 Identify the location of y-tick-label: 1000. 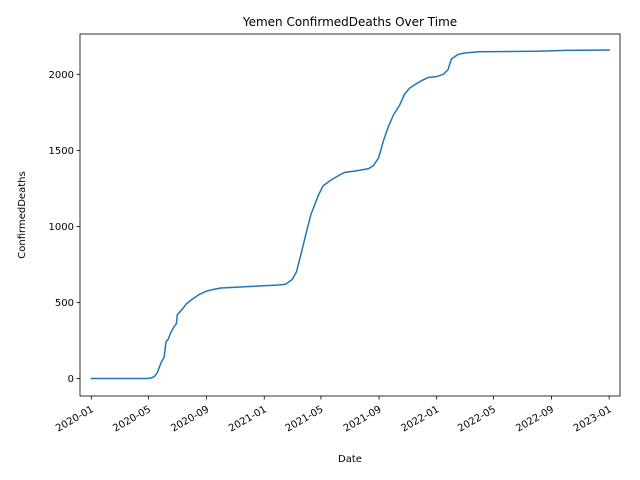
(61, 227).